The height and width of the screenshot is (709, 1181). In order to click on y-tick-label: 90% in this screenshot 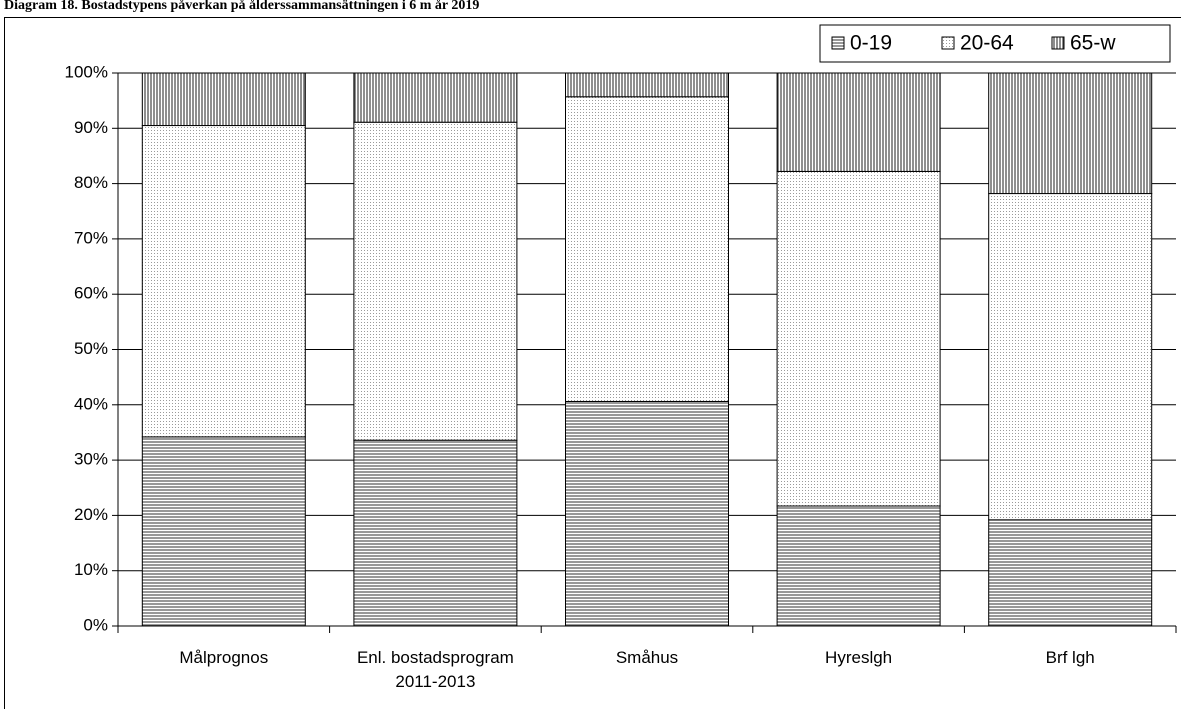, I will do `click(91, 127)`.